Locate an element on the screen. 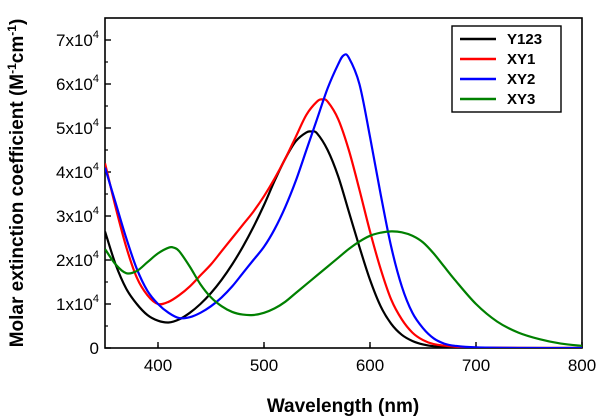 This screenshot has height=418, width=600. y-axis-title-sup2: -1 is located at coordinates (12, 30).